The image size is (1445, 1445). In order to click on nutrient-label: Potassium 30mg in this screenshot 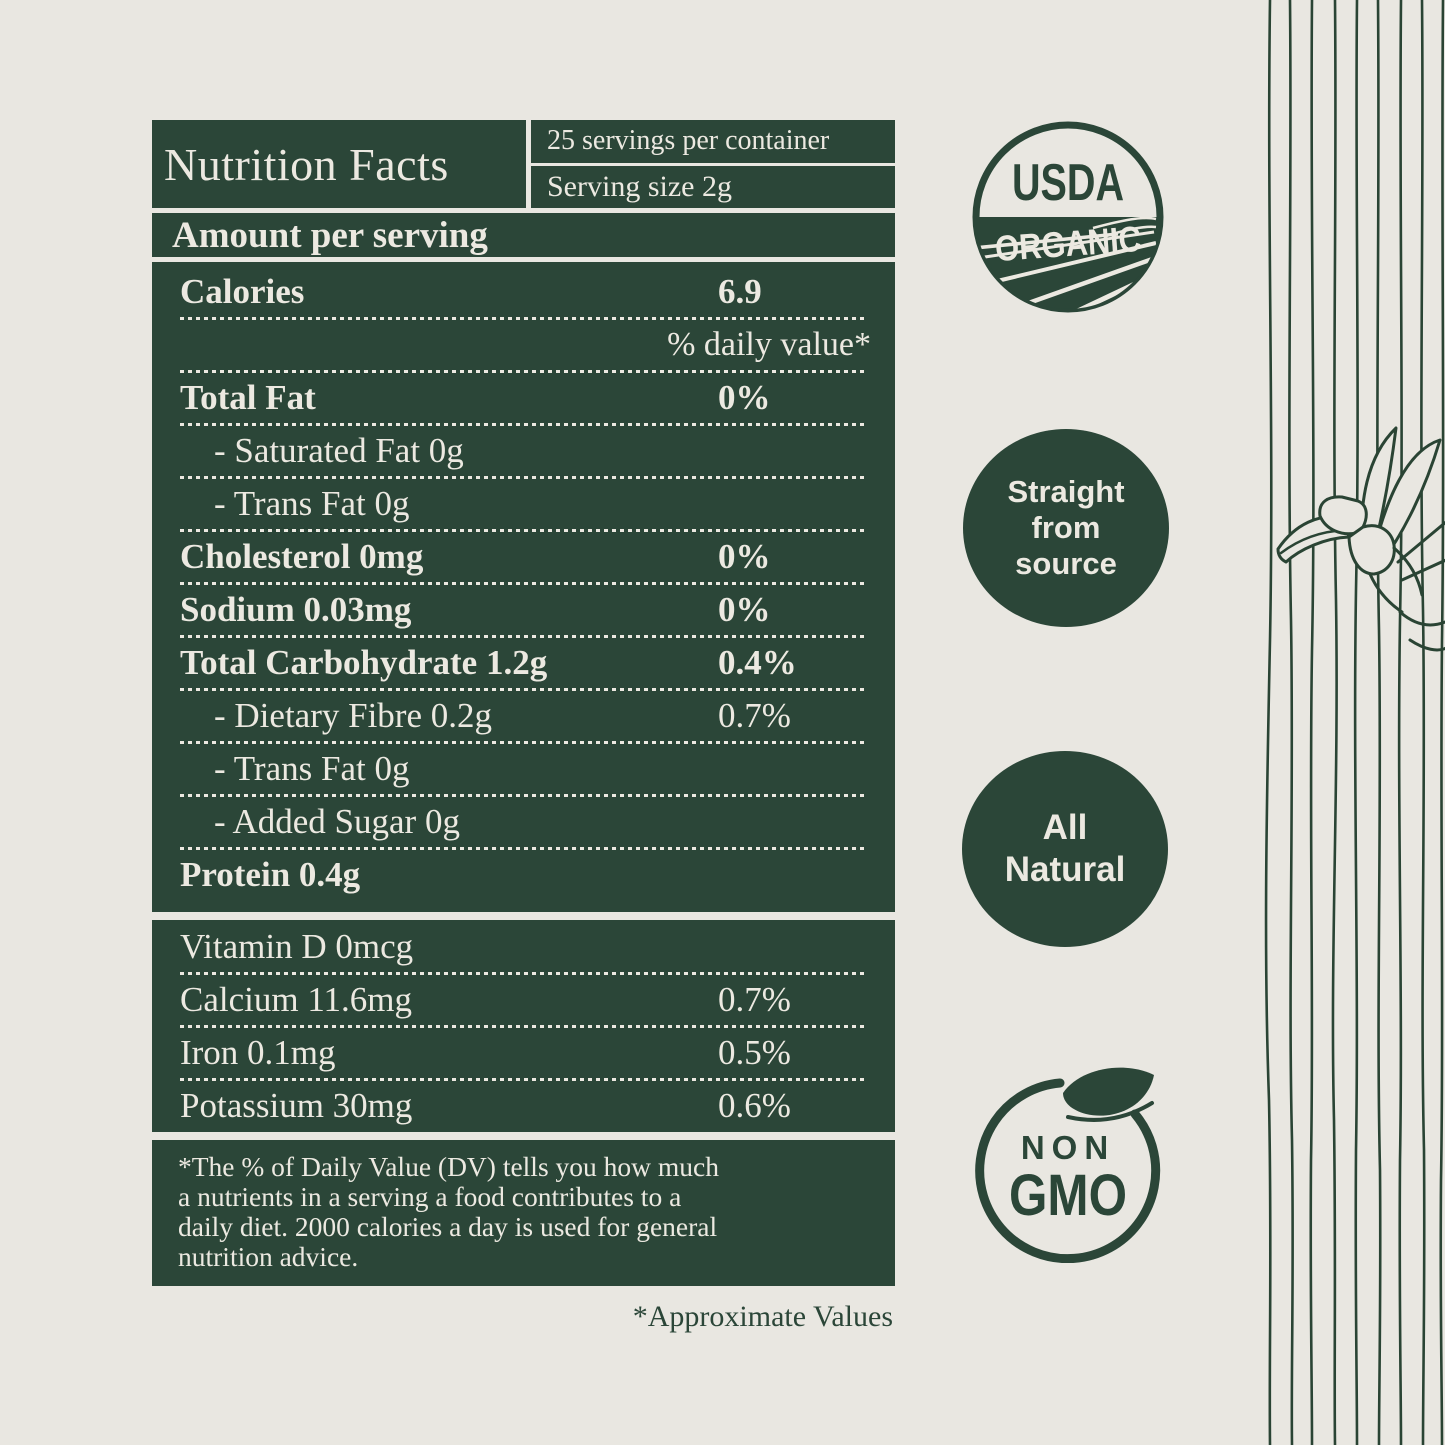, I will do `click(296, 1105)`.